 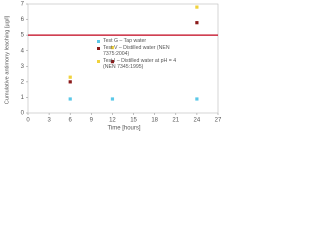 I want to click on x-tick-label: 12, so click(x=112, y=121).